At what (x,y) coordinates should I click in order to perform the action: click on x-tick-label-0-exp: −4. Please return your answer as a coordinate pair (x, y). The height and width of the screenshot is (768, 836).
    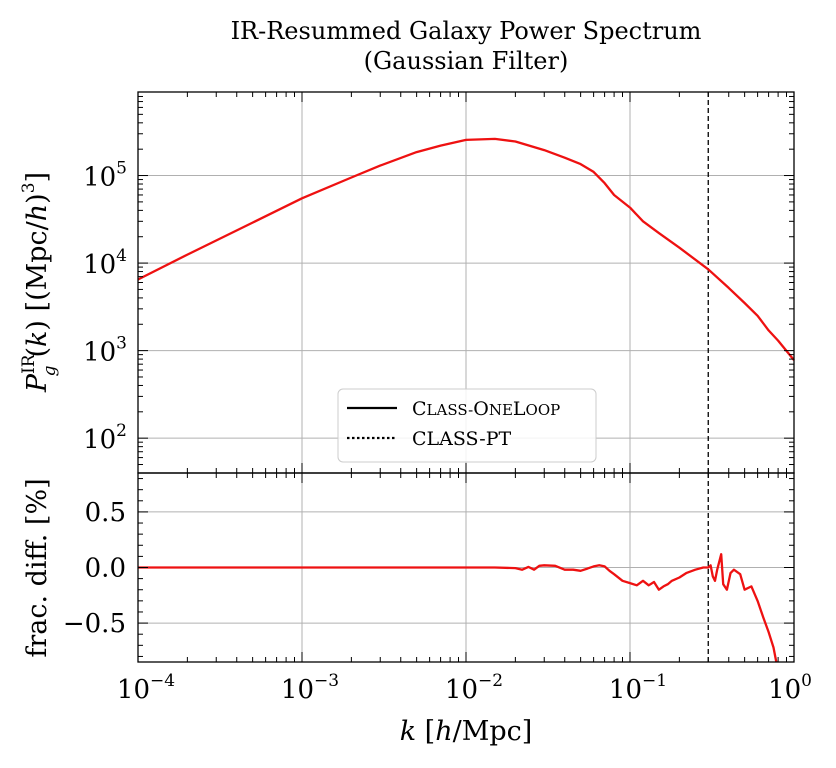
    Looking at the image, I should click on (162, 681).